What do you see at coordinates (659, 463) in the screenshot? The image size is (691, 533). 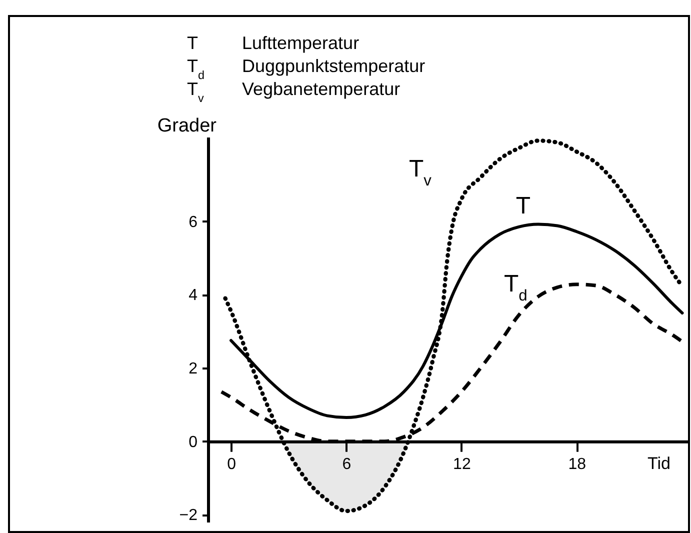 I see `x-axis-title: Tid` at bounding box center [659, 463].